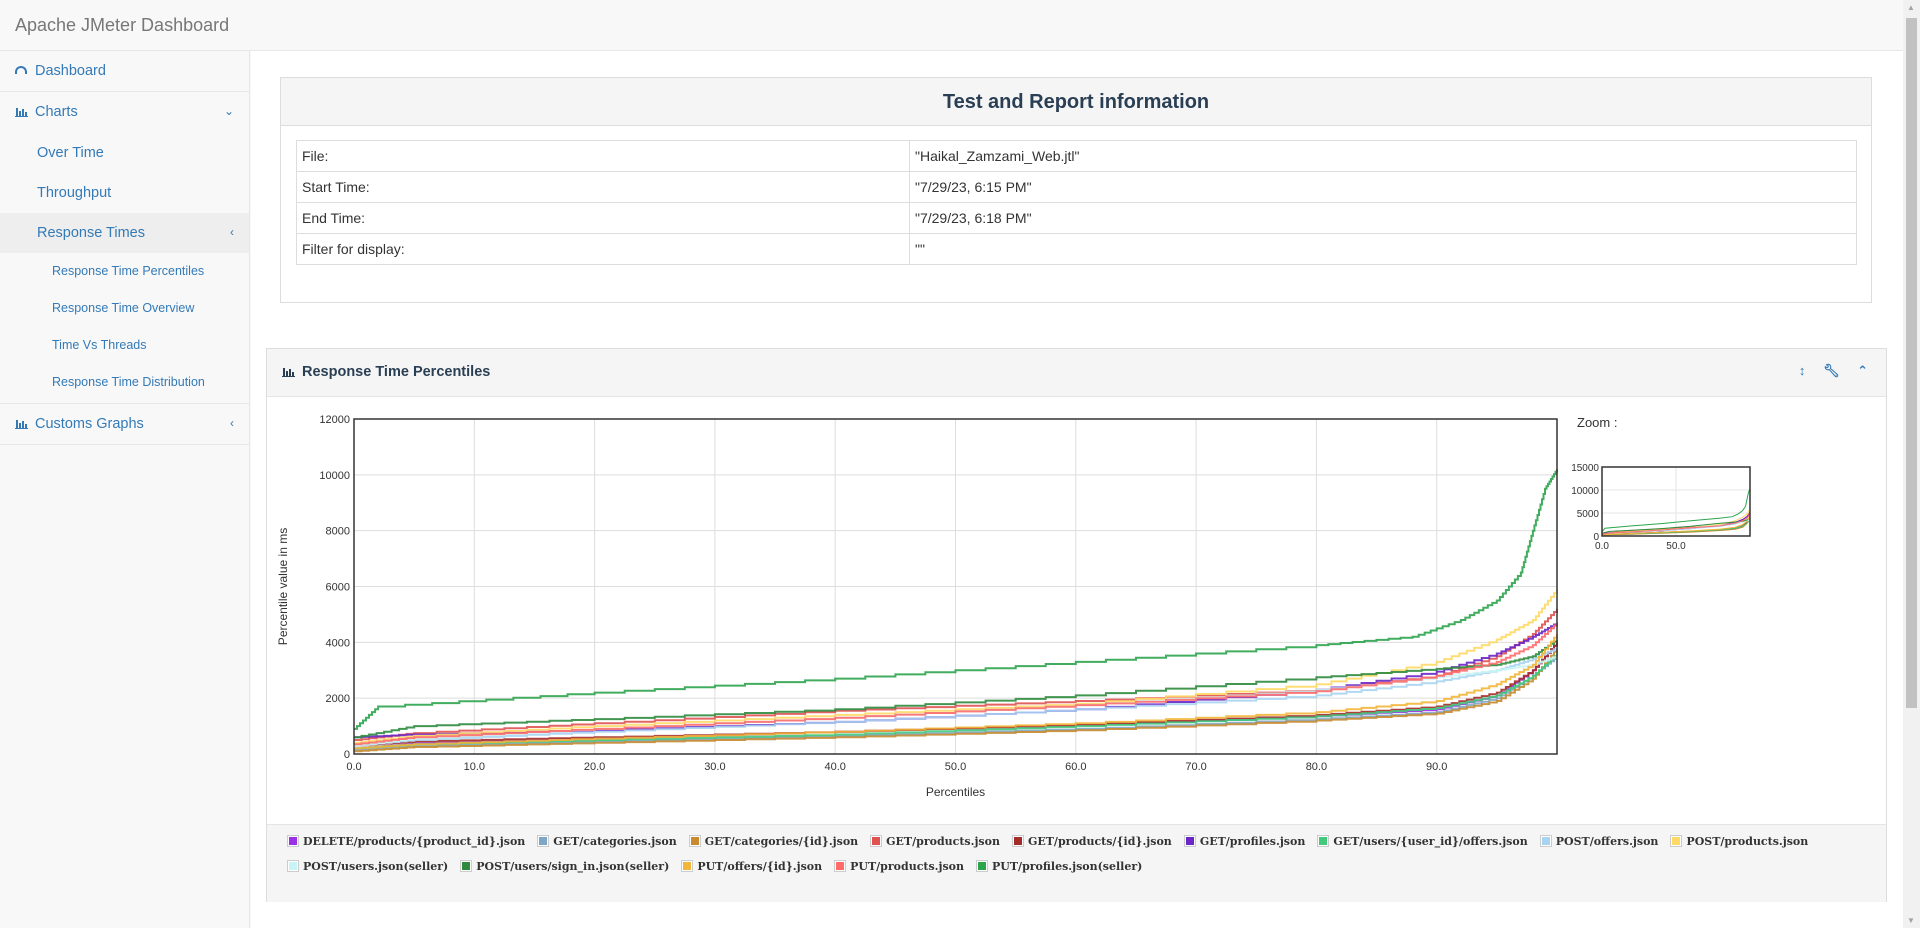 The height and width of the screenshot is (928, 1920). Describe the element at coordinates (353, 767) in the screenshot. I see `x-tick-label: 0.0` at that location.